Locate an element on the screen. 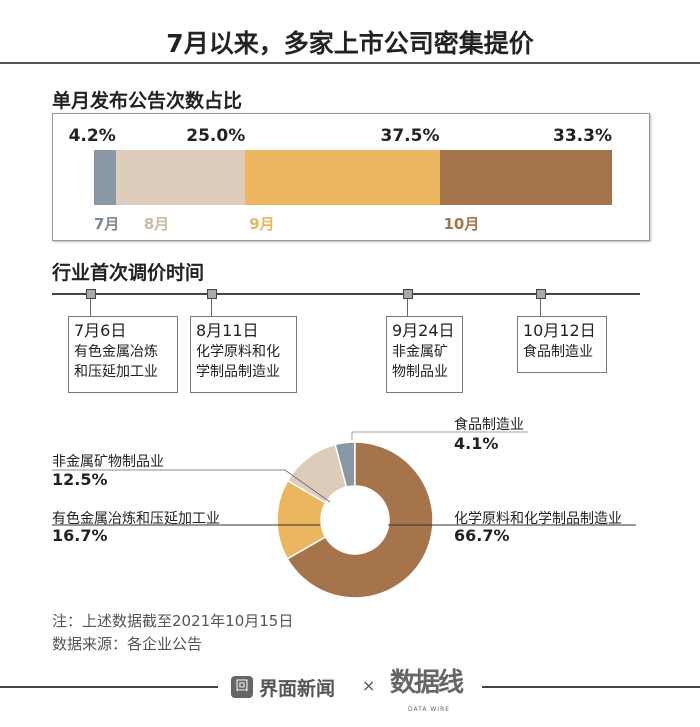 The height and width of the screenshot is (727, 700). bar-value-label: 33.3% is located at coordinates (582, 136).